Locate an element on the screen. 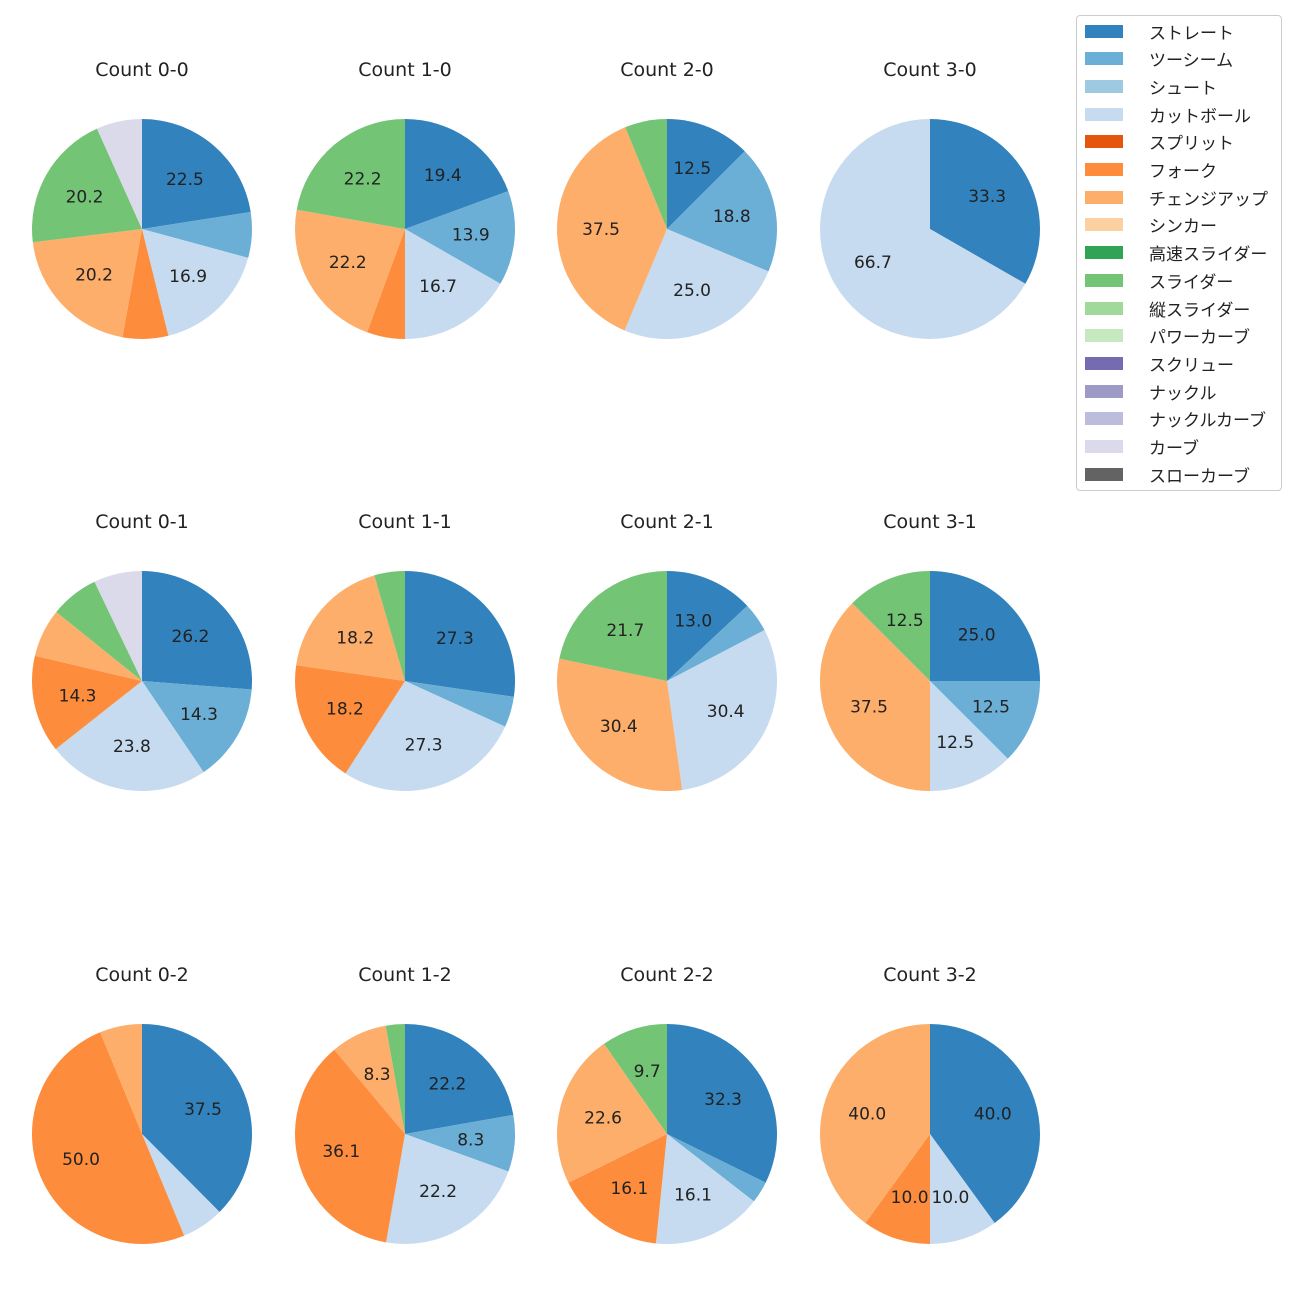  legend-item: スローカーブ is located at coordinates (1167, 475).